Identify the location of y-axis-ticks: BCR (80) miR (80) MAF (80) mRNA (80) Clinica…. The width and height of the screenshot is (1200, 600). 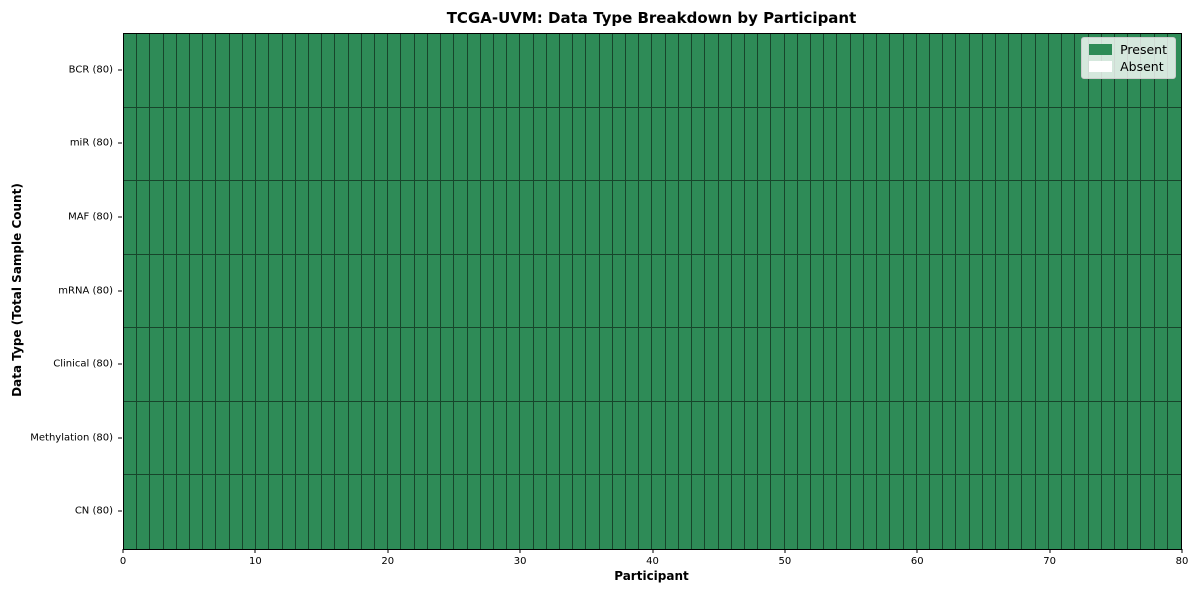
(61, 290).